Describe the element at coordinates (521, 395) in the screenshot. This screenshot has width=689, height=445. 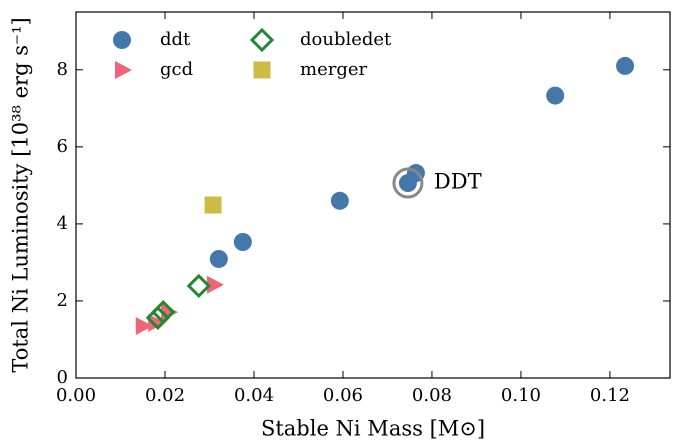
I see `x-tick-label: 0.10` at that location.